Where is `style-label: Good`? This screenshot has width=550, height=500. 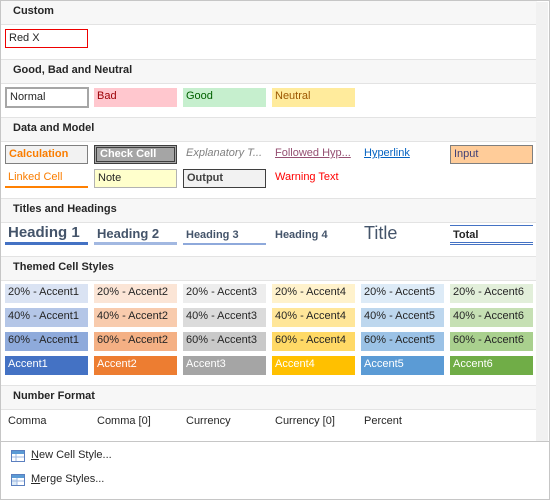
style-label: Good is located at coordinates (199, 96).